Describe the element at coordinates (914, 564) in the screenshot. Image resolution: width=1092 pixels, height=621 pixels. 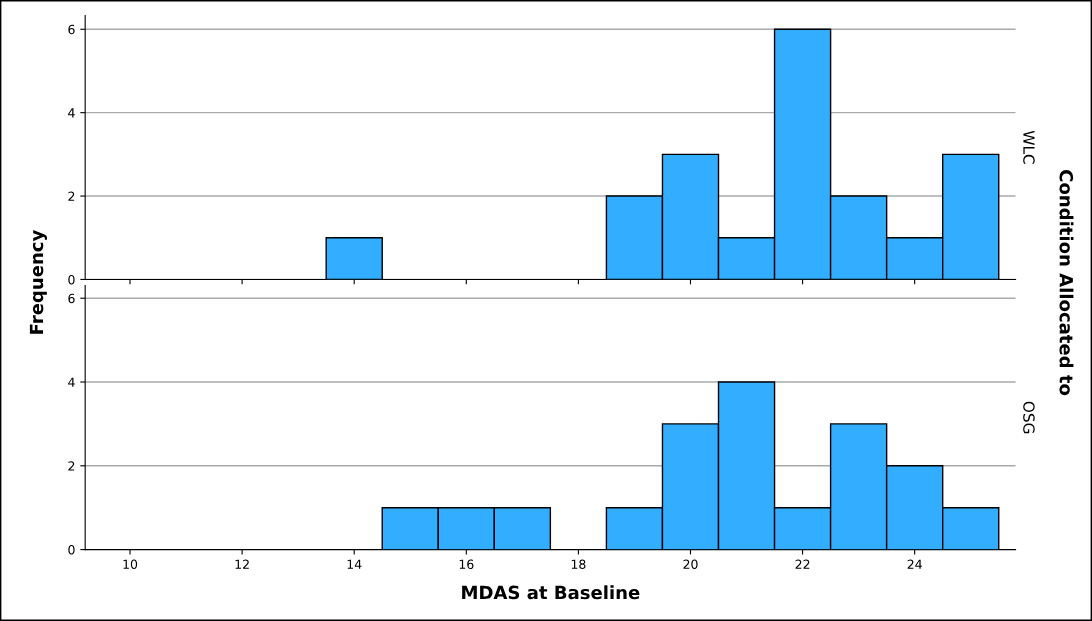
I see `x-tick-label: 24` at that location.